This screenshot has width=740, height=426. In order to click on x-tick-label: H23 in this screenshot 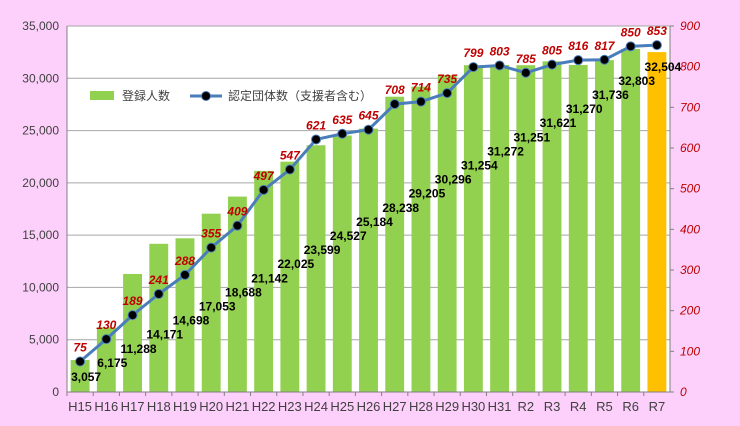, I will do `click(290, 406)`.